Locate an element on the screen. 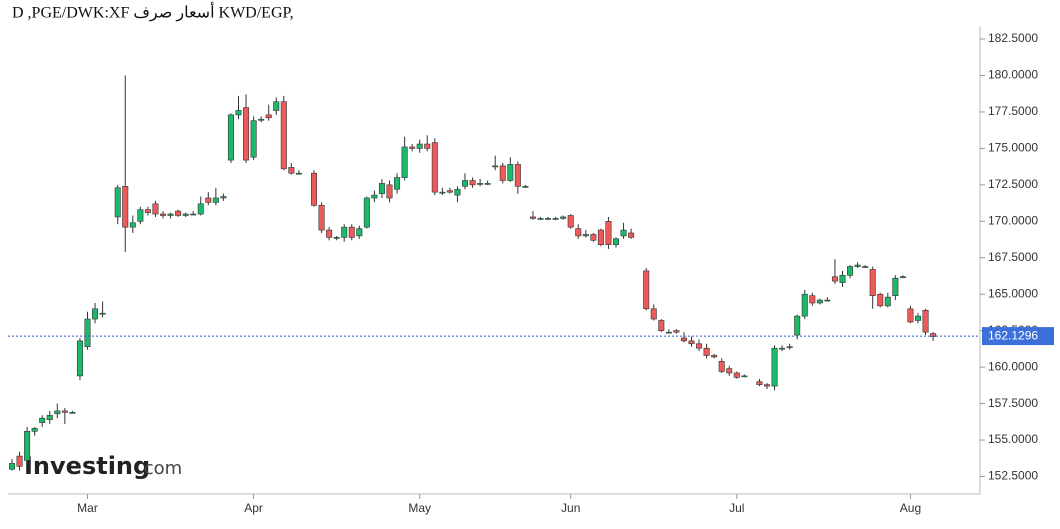 The width and height of the screenshot is (1060, 529). y-tick-label: 182.5000 is located at coordinates (1013, 38).